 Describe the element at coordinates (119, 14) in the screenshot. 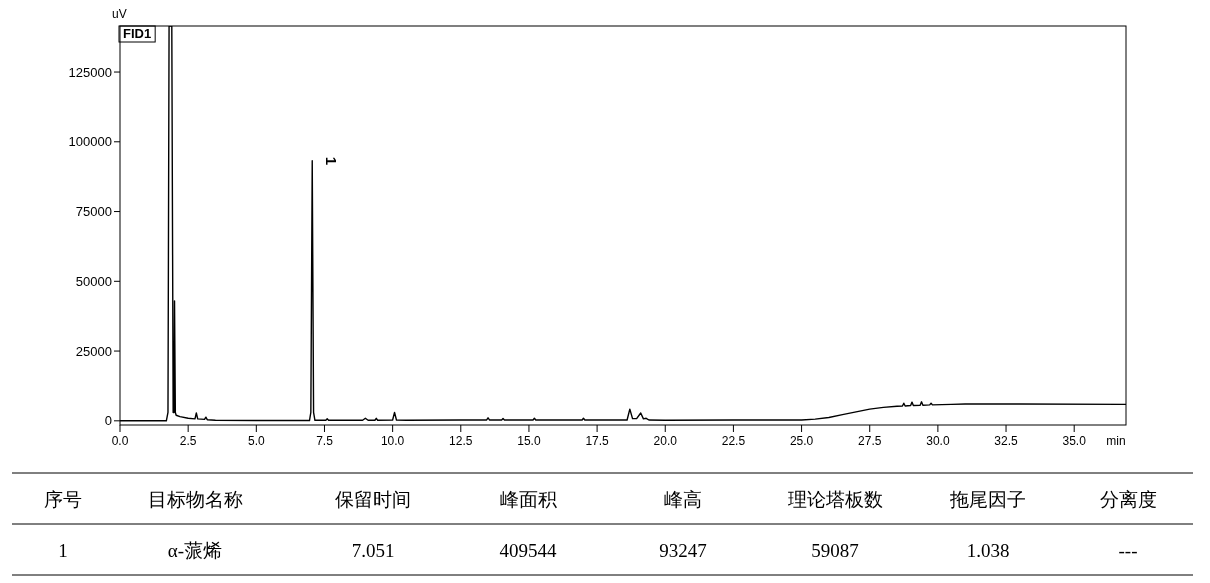

I see `y-axis-title: uV` at that location.